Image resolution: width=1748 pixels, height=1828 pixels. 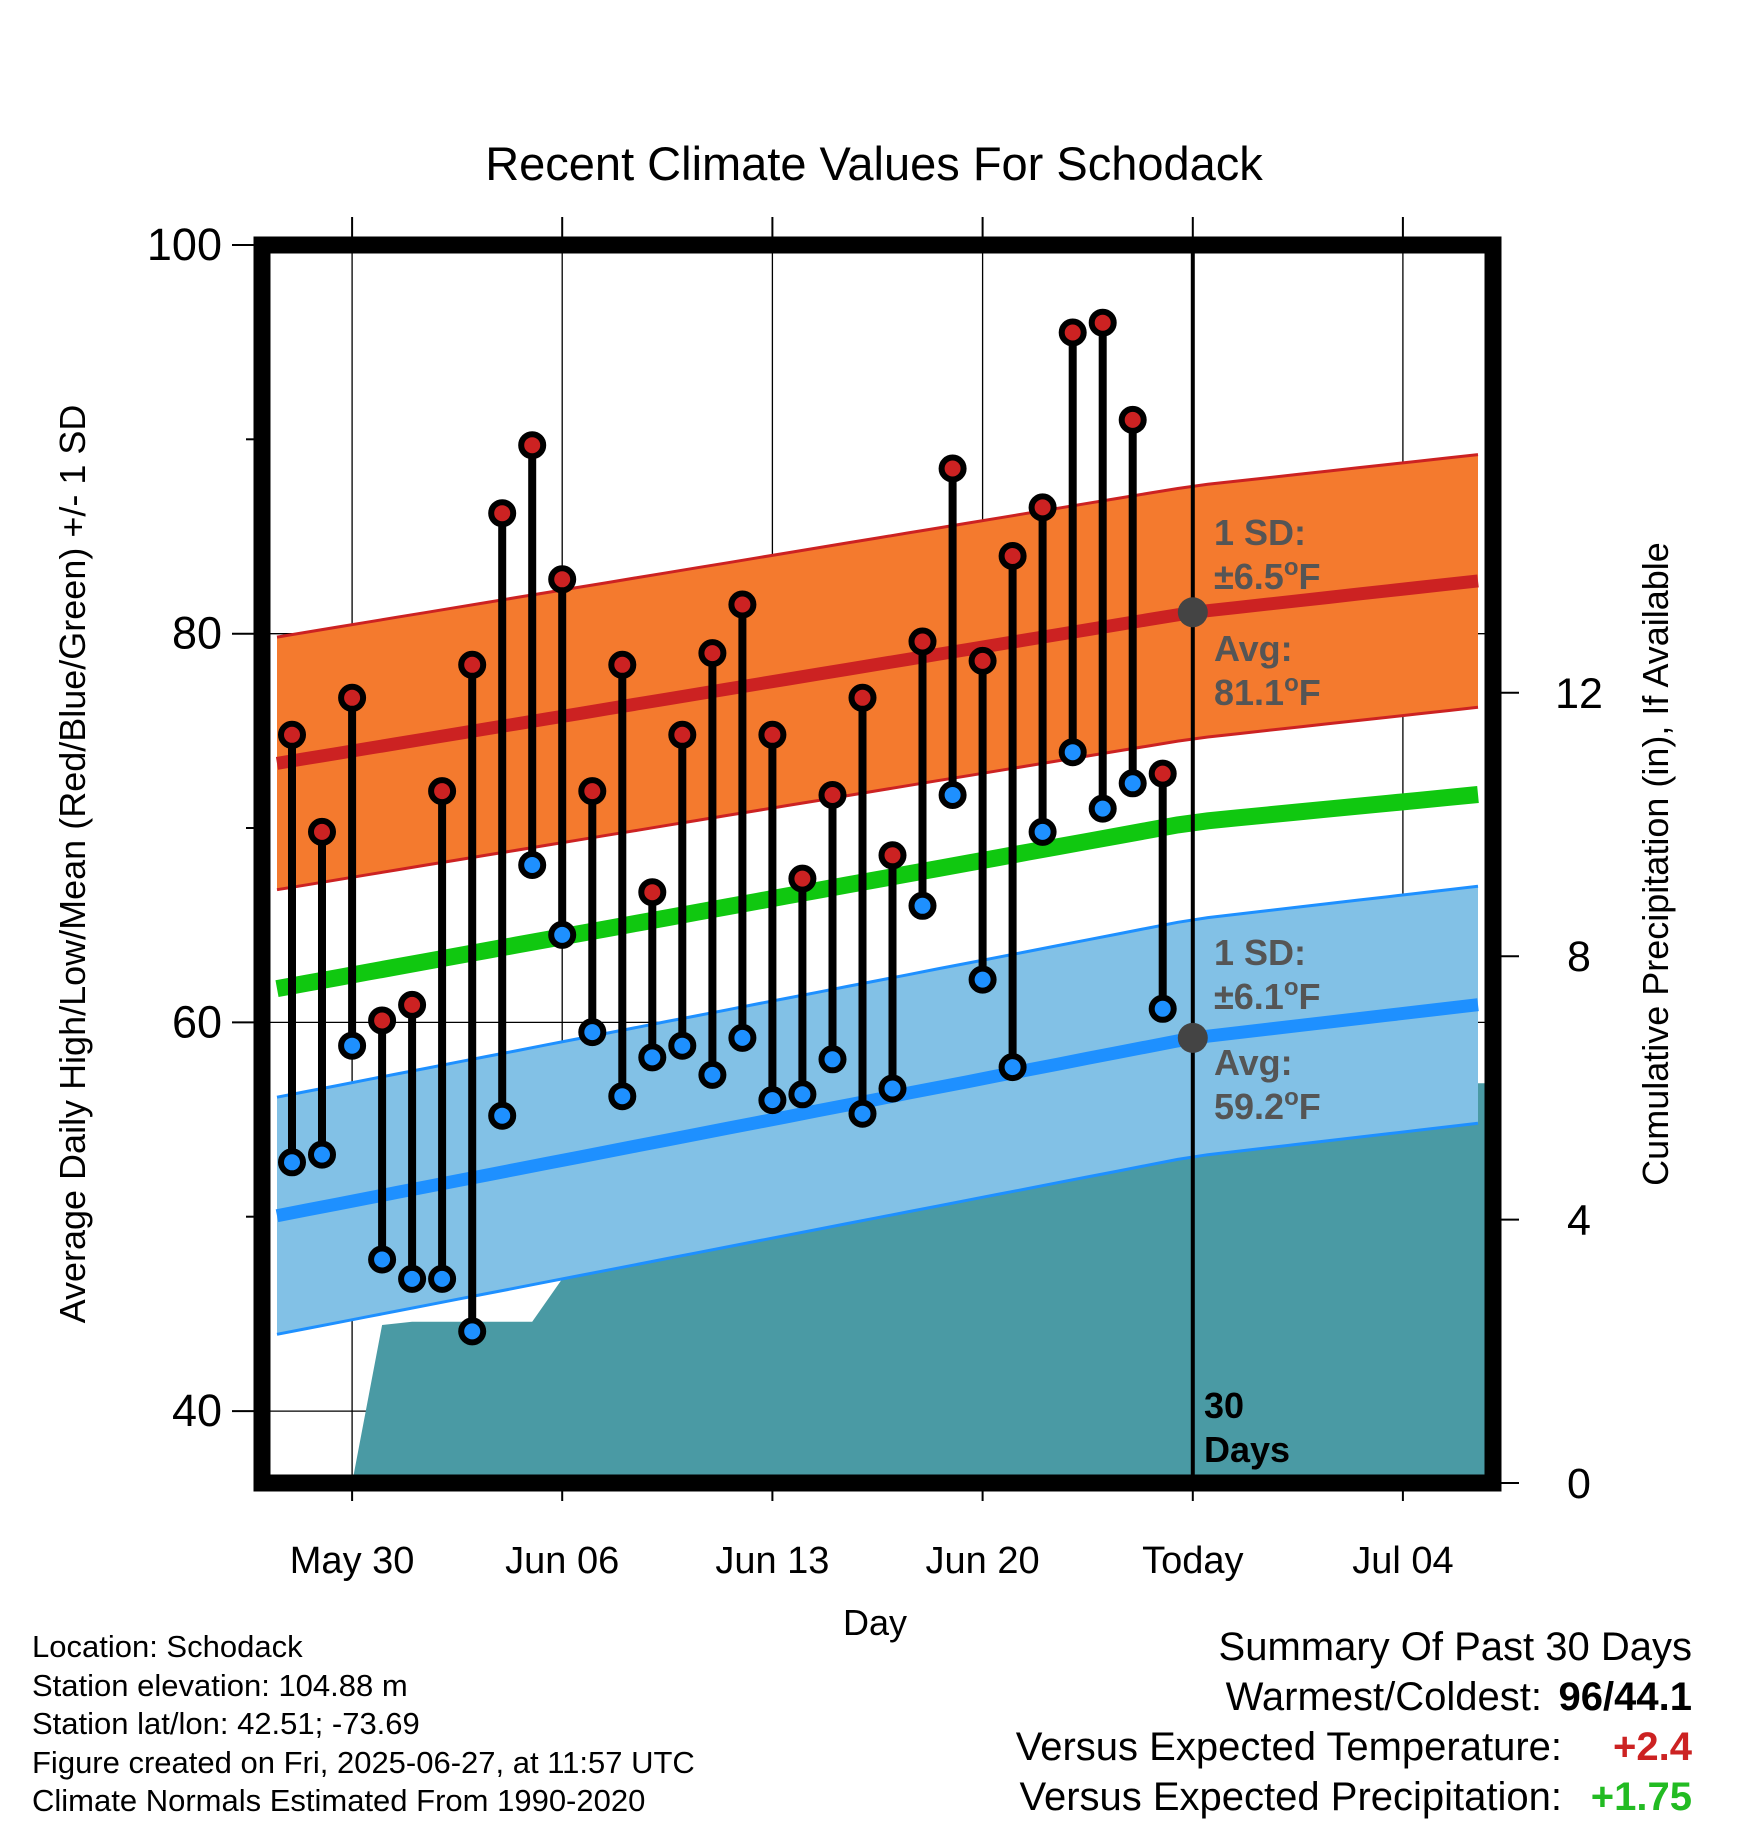 I want to click on low-band-upper-edge, so click(x=877, y=991).